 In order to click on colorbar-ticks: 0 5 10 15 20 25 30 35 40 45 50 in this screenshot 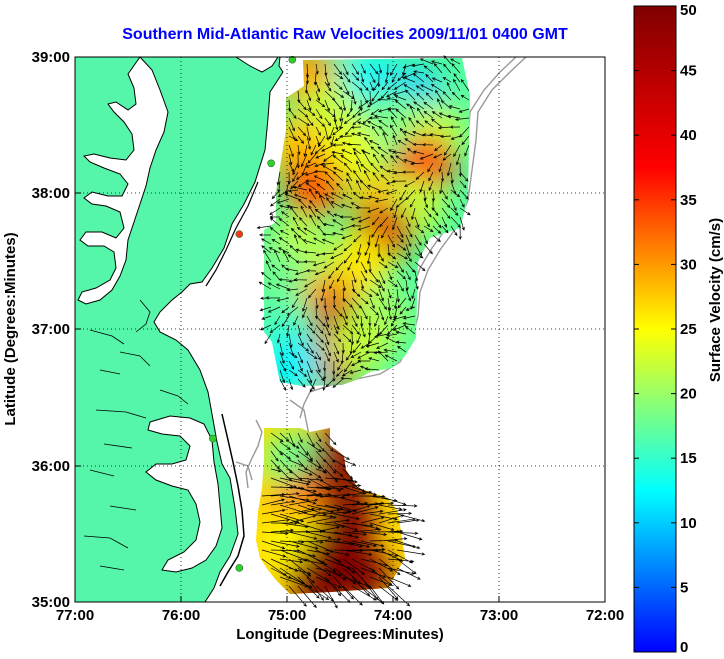, I will do `click(665, 329)`.